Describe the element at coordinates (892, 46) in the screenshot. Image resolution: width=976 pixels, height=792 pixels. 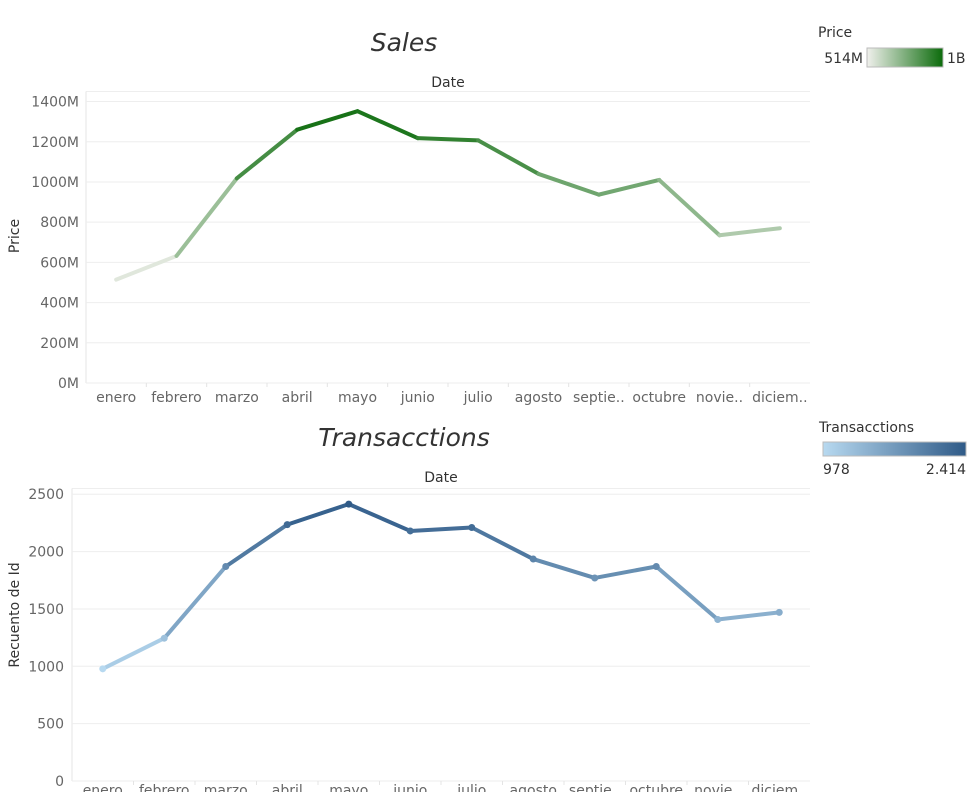
I see `price-color-legend: Price 514M 1B` at that location.